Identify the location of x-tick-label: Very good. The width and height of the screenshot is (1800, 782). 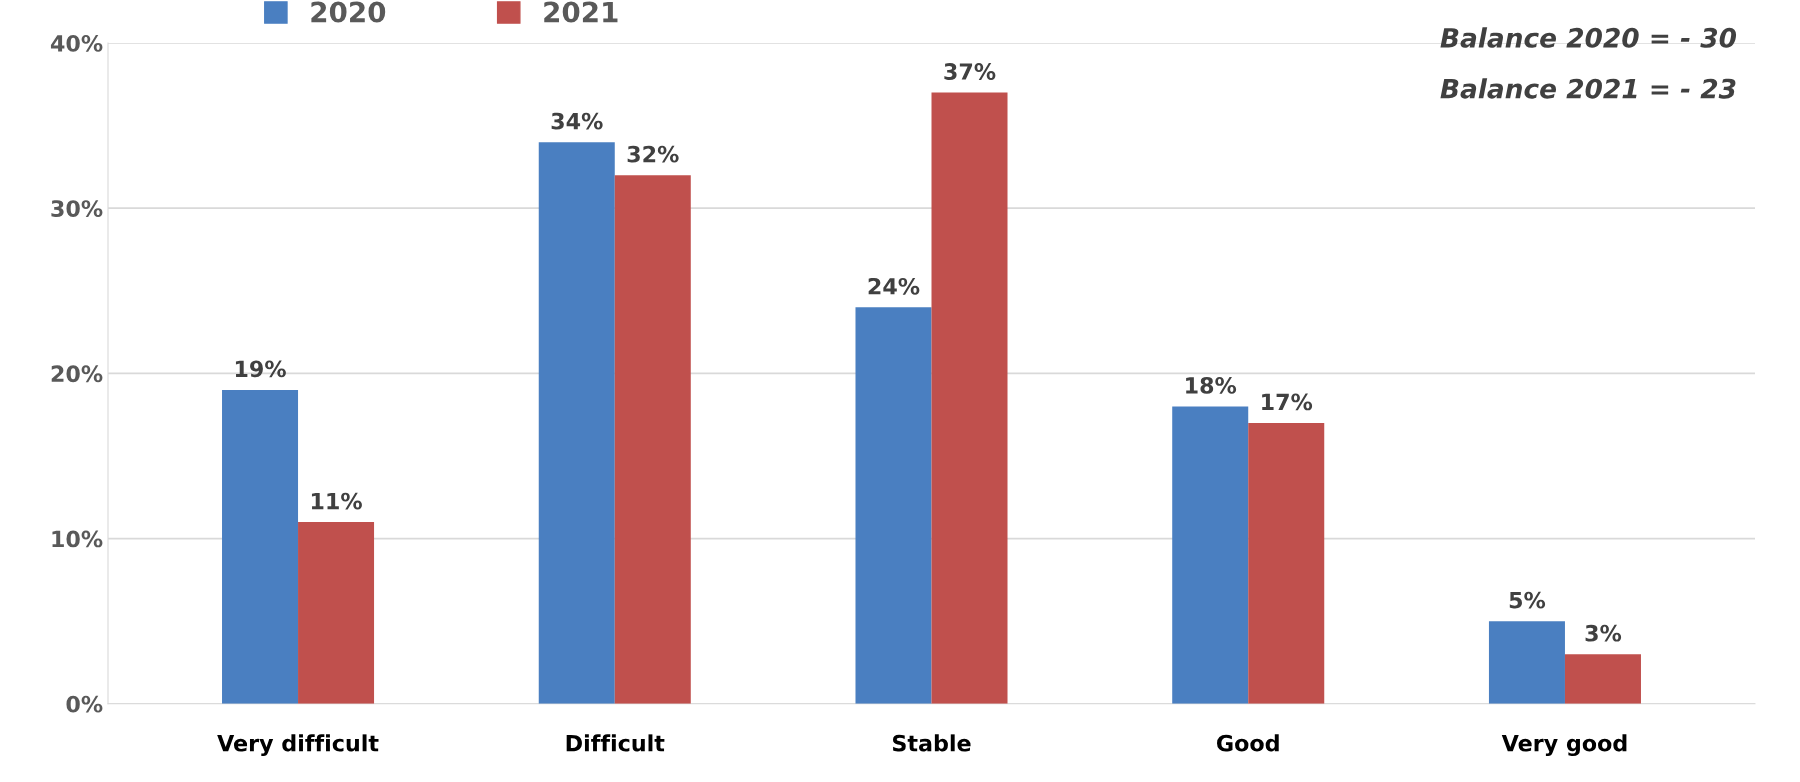
(1564, 745).